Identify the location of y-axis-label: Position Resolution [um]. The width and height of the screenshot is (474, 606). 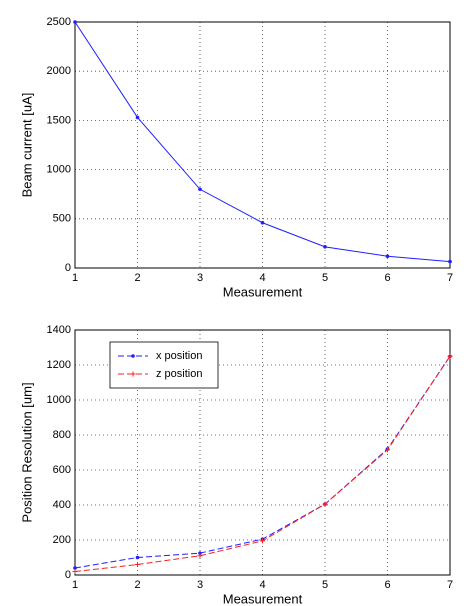
(26, 452).